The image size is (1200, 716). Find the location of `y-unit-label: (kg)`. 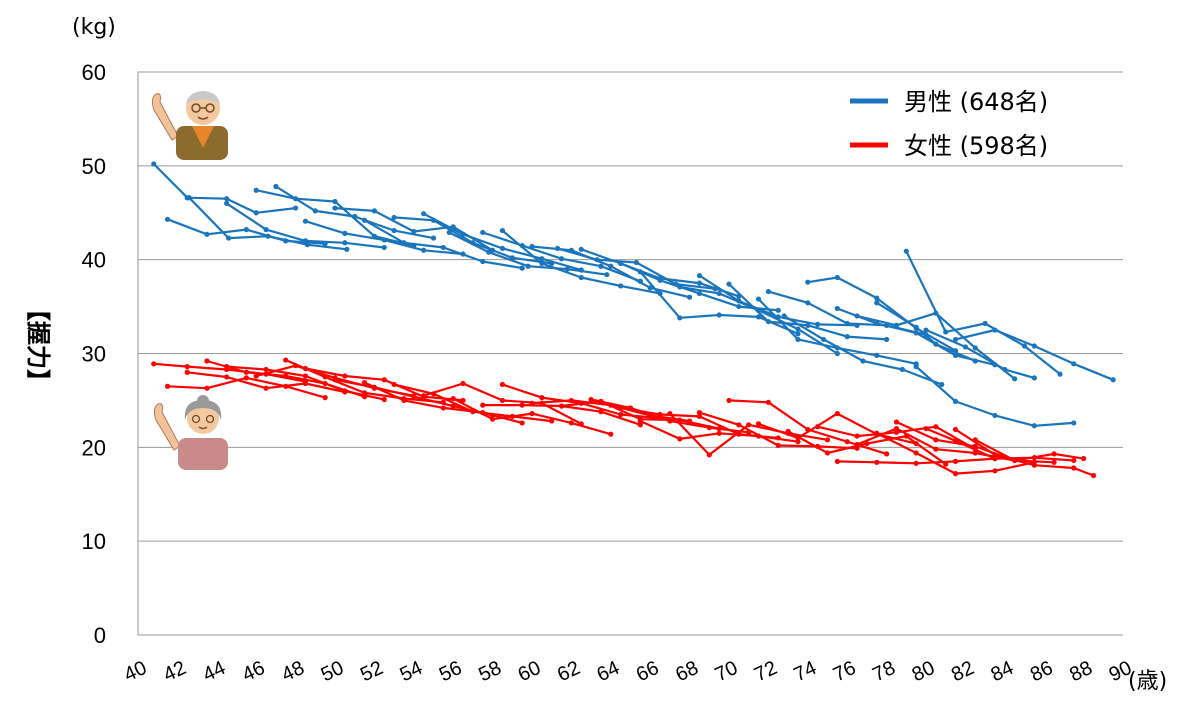

y-unit-label: (kg) is located at coordinates (94, 27).